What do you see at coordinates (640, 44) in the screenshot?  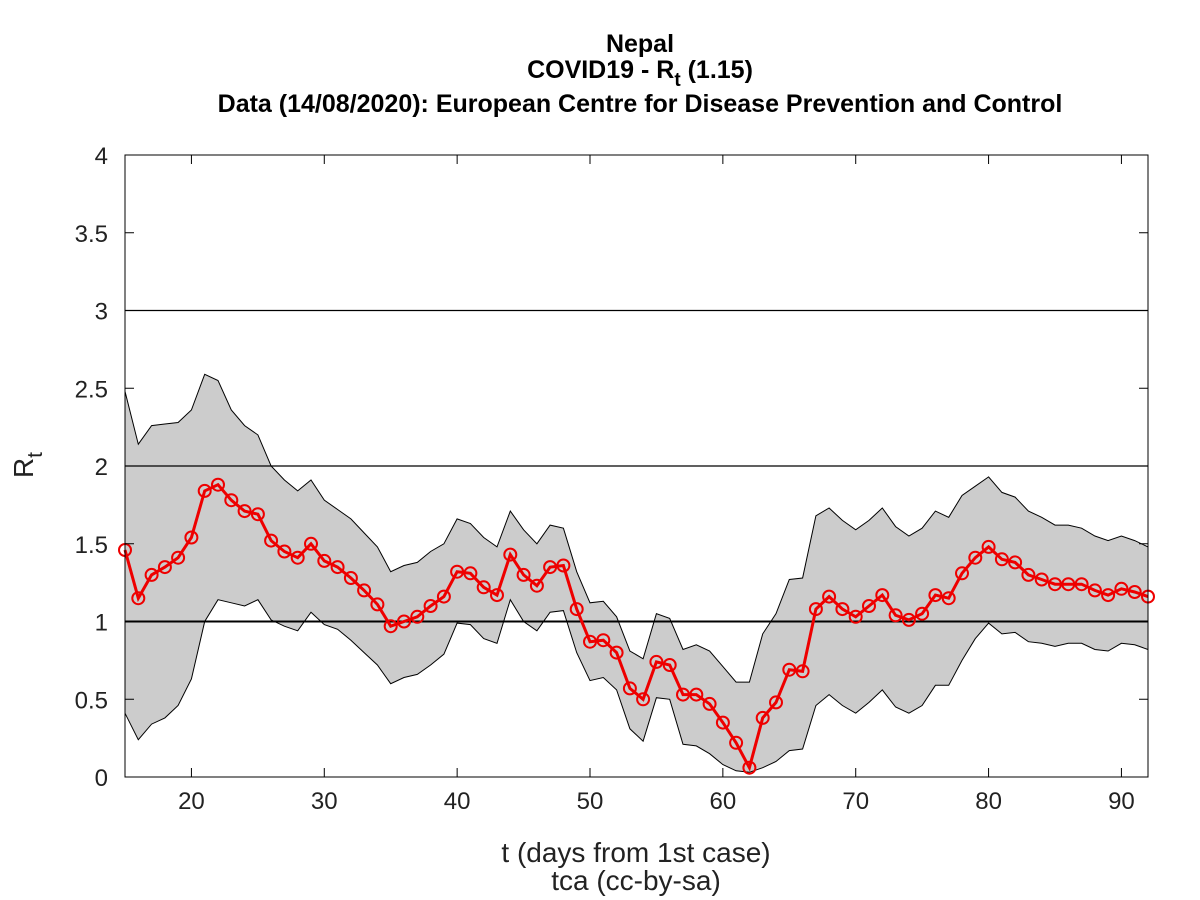 I see `chart-title-country: Nepal` at bounding box center [640, 44].